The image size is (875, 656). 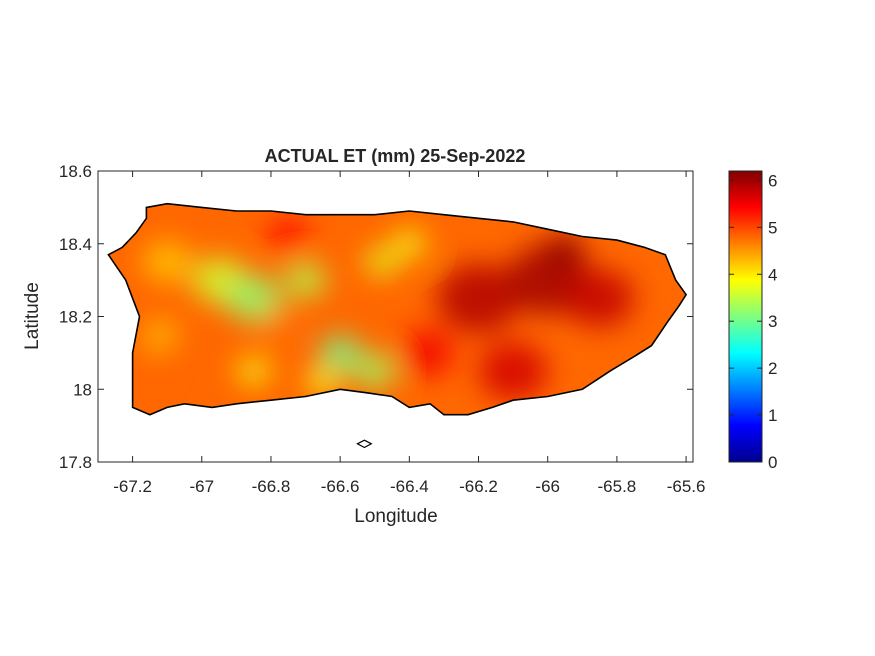 What do you see at coordinates (772, 274) in the screenshot?
I see `colorbar-tick-label: 4` at bounding box center [772, 274].